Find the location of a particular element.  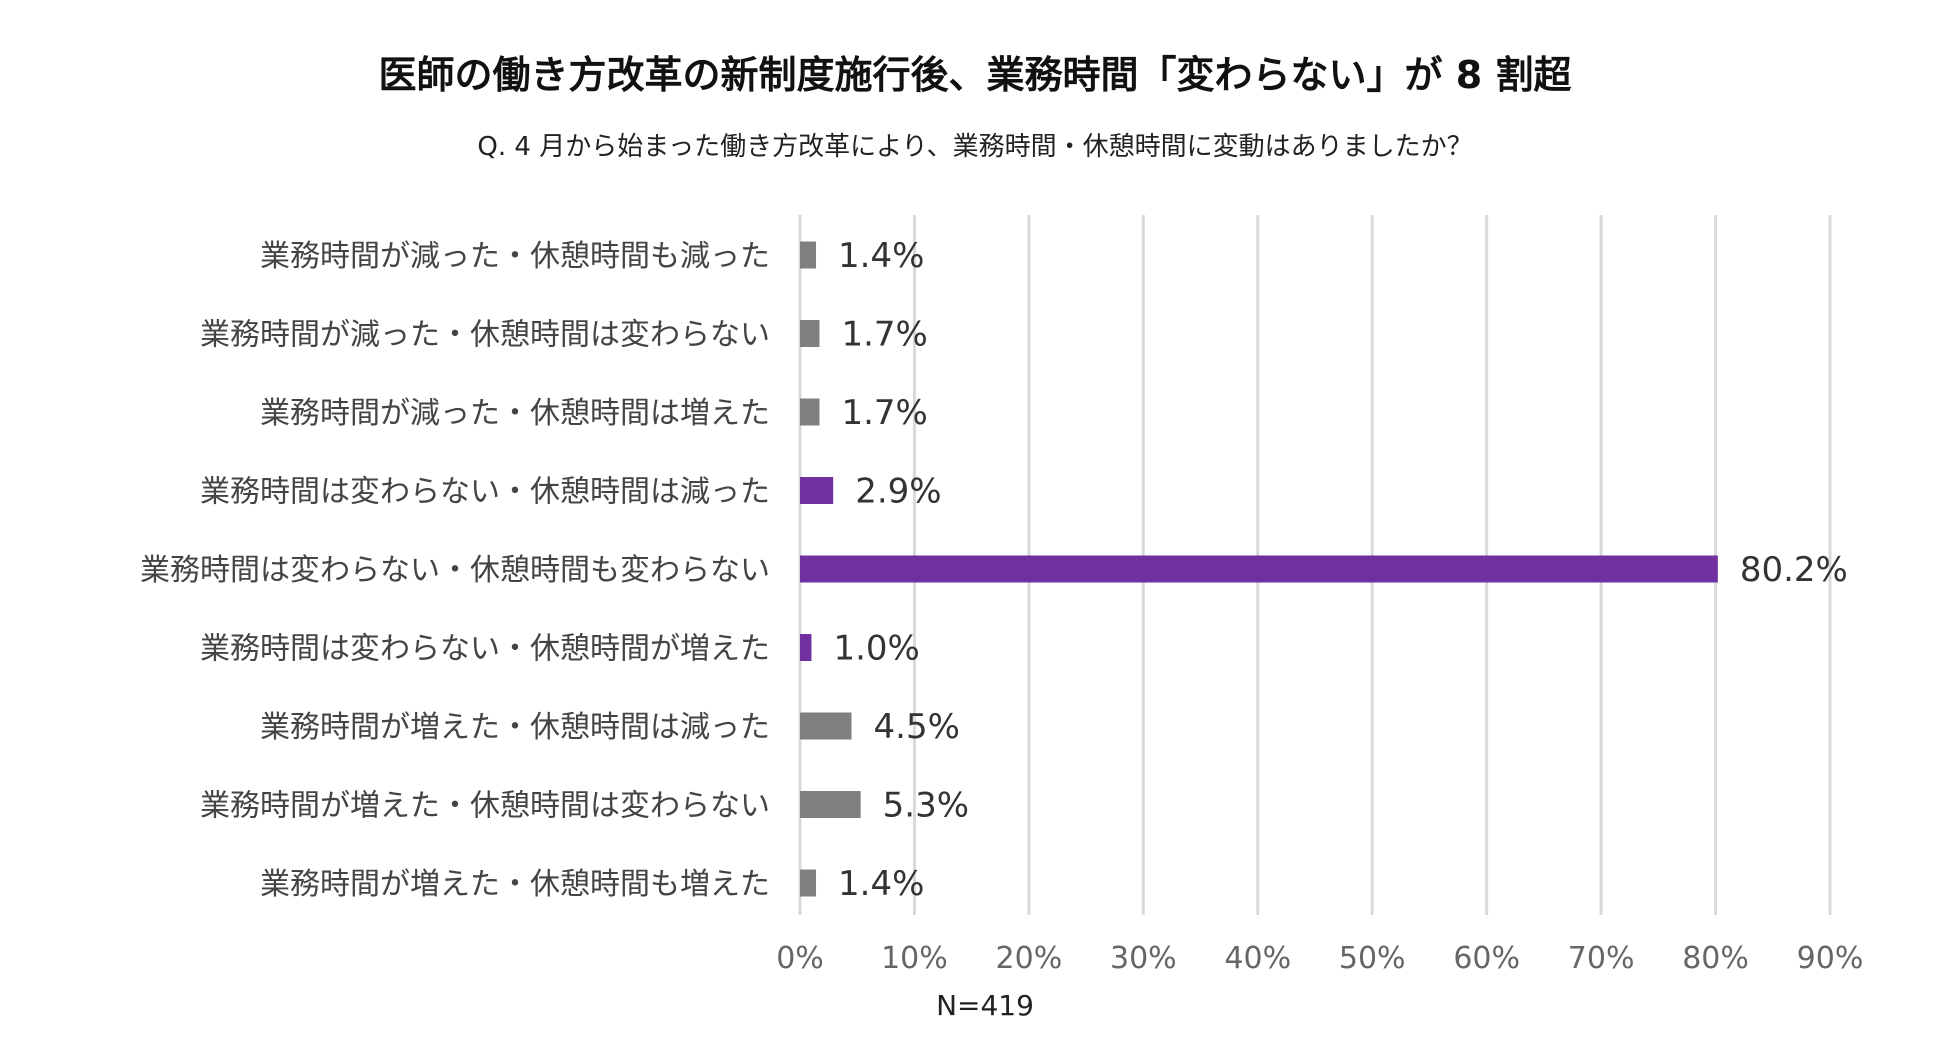

x-tick-label: 10% is located at coordinates (914, 958).